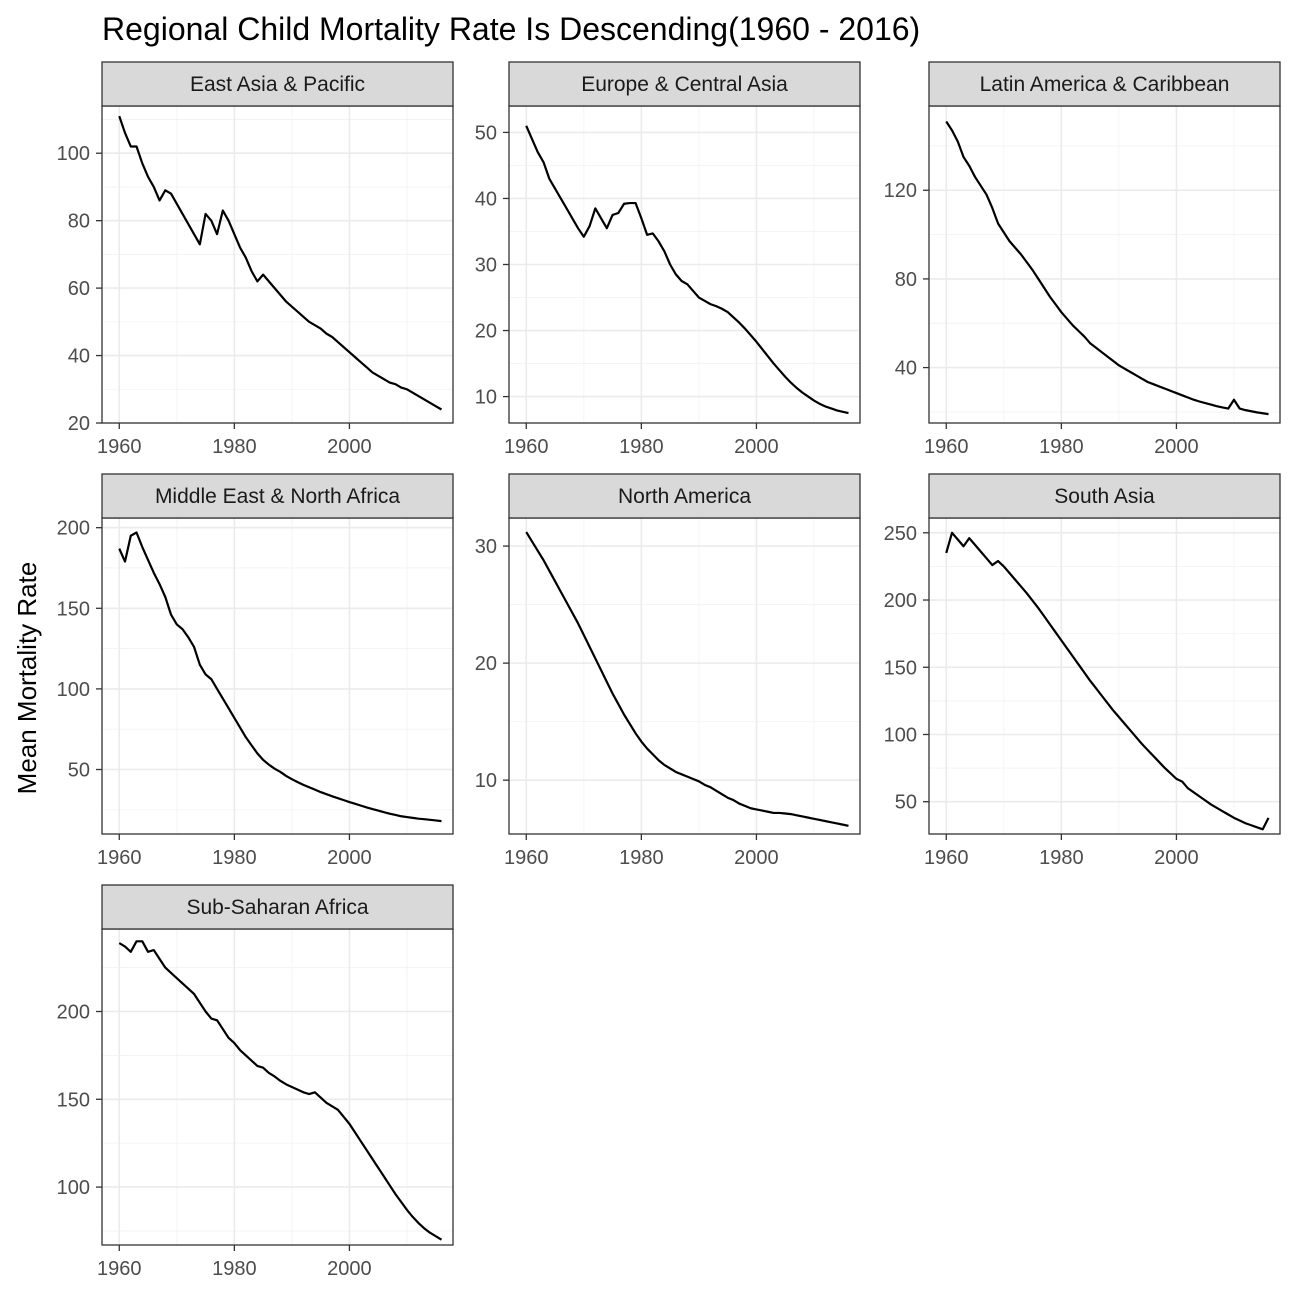  I want to click on facet-strip-label: North America, so click(684, 496).